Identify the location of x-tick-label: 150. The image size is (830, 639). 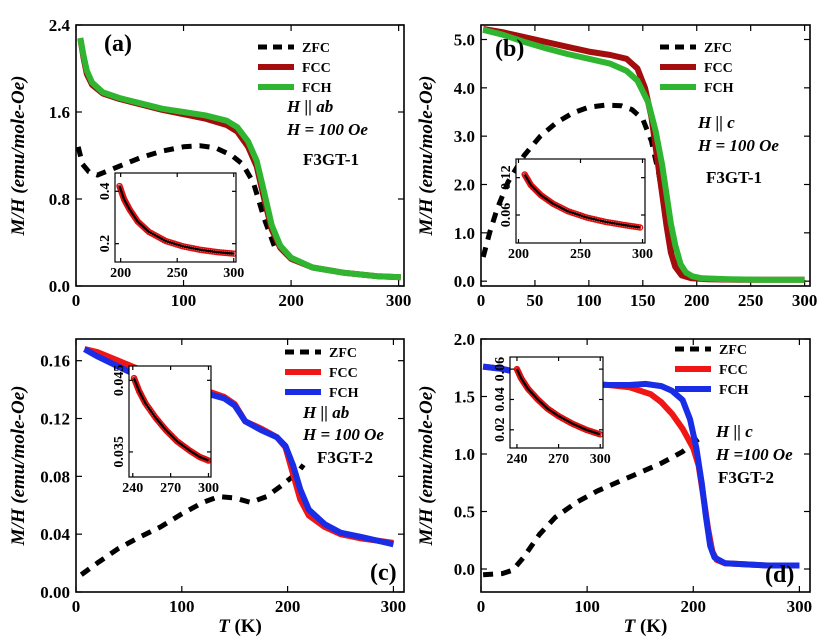
(643, 300).